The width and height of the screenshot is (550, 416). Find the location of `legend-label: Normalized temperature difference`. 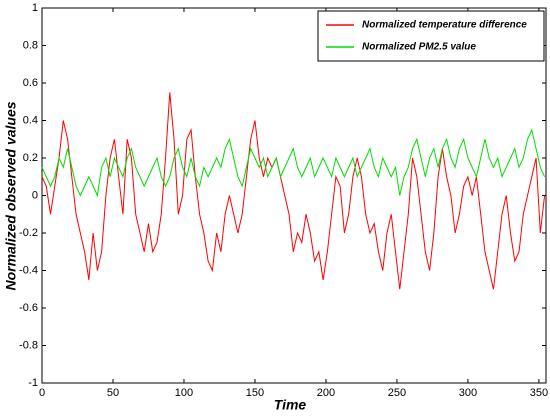

legend-label: Normalized temperature difference is located at coordinates (444, 25).